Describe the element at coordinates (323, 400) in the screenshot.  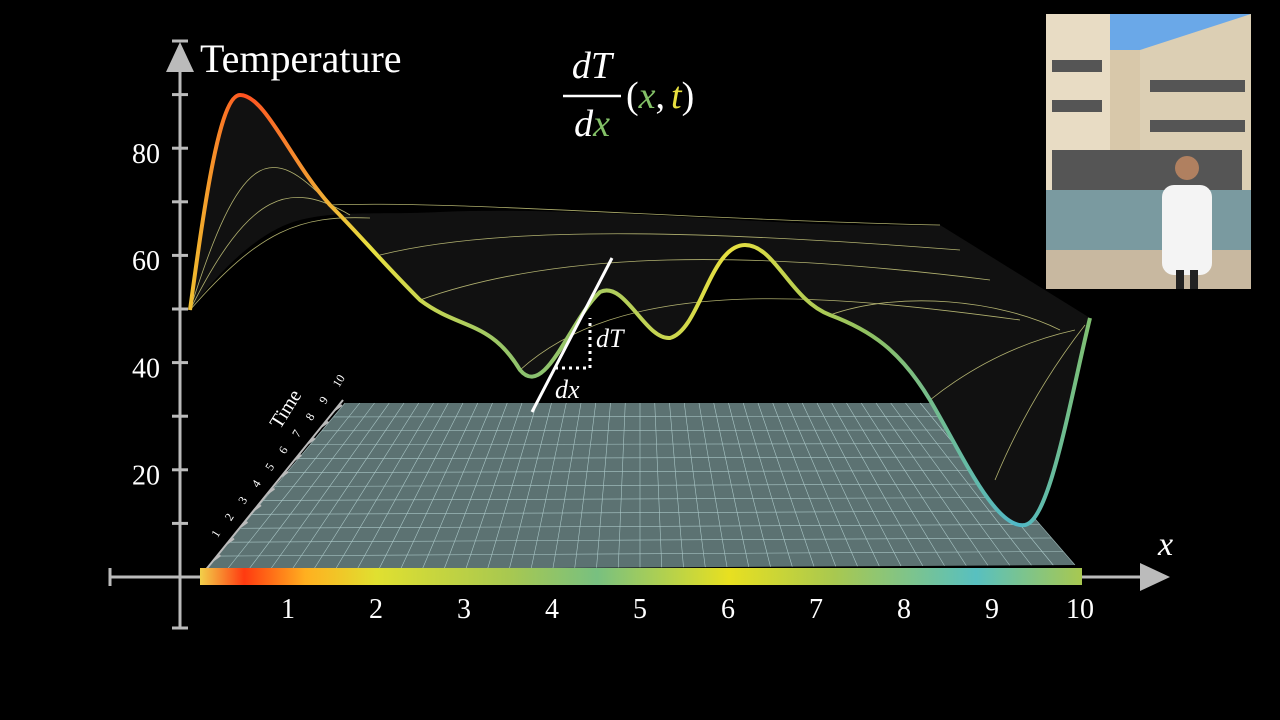
I see `time-tick-label: 9` at that location.